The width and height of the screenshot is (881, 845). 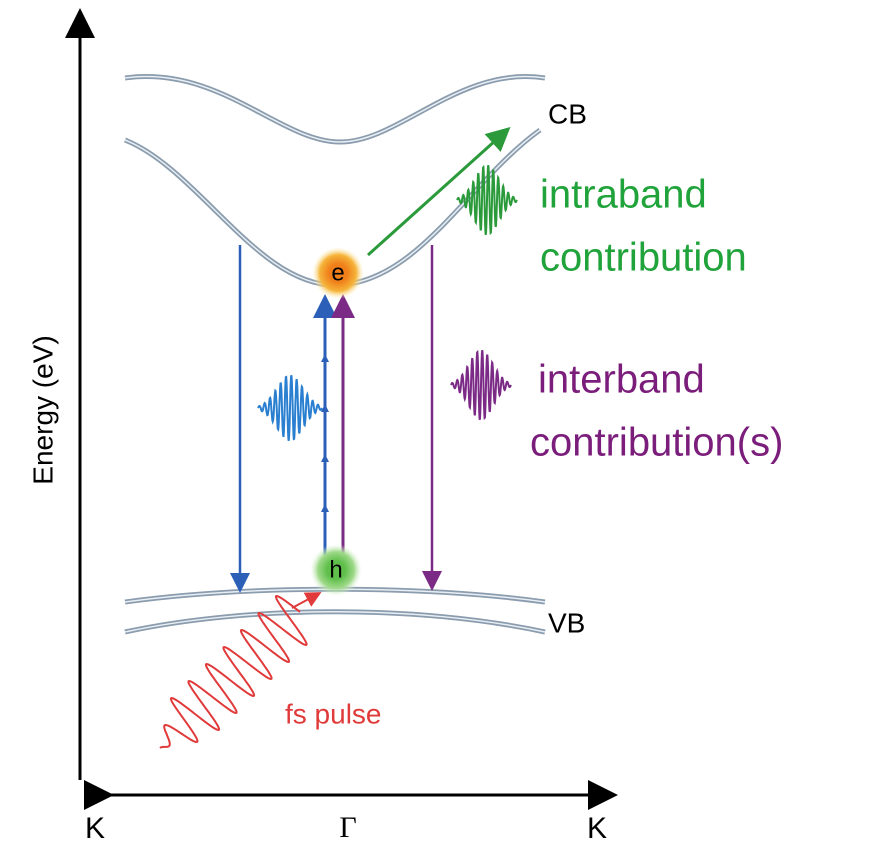 What do you see at coordinates (656, 443) in the screenshot?
I see `interband-label: contribution(s)` at bounding box center [656, 443].